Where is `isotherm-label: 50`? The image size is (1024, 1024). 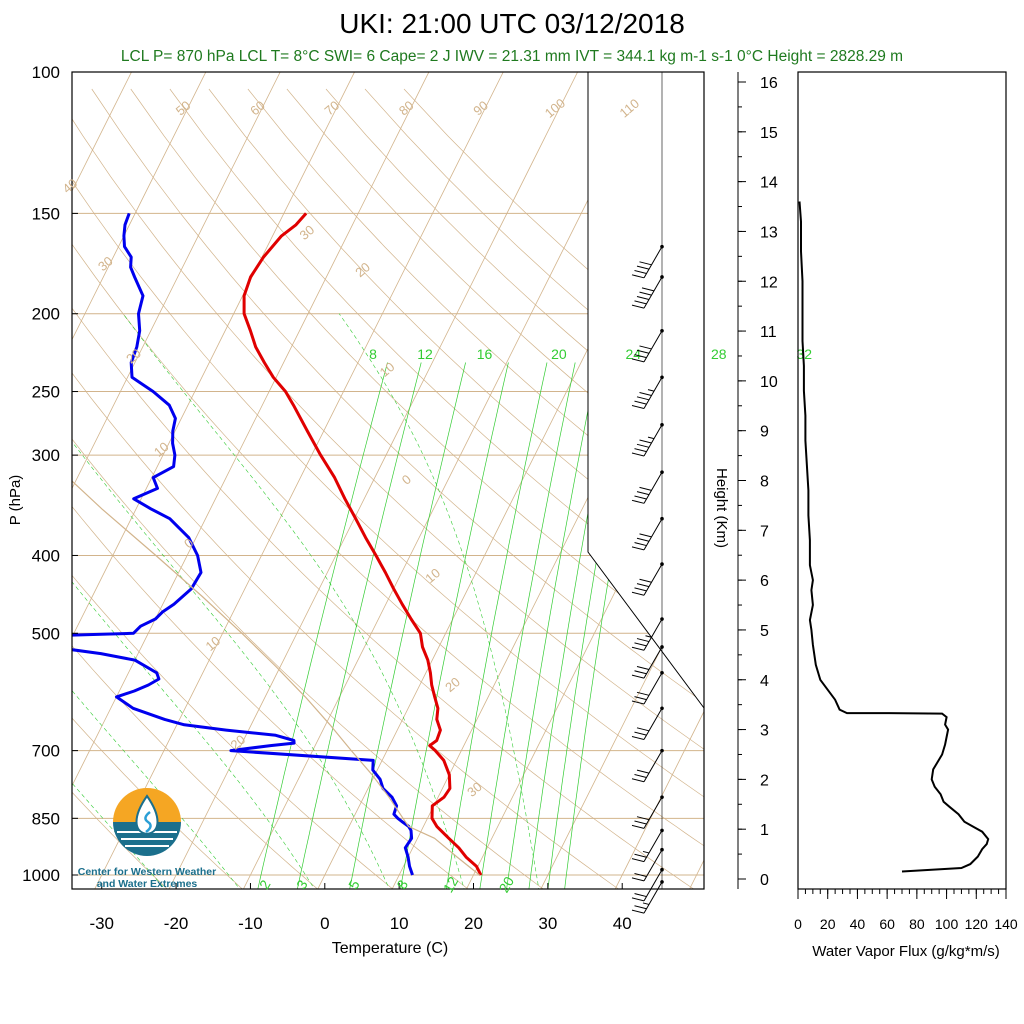 isotherm-label: 50 is located at coordinates (183, 108).